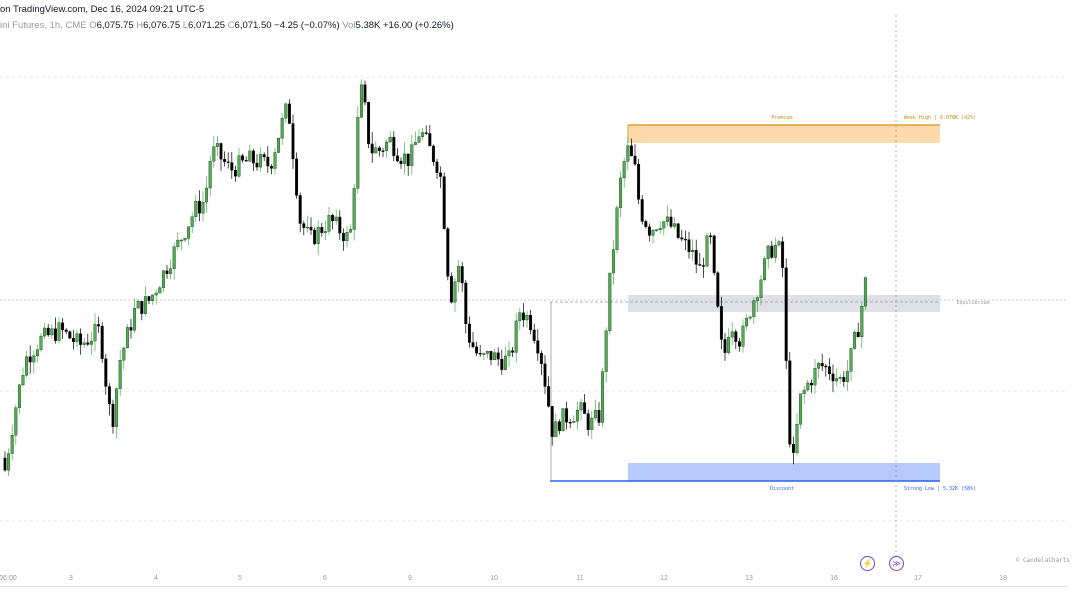  Describe the element at coordinates (325, 578) in the screenshot. I see `time-tick-label: 6` at that location.